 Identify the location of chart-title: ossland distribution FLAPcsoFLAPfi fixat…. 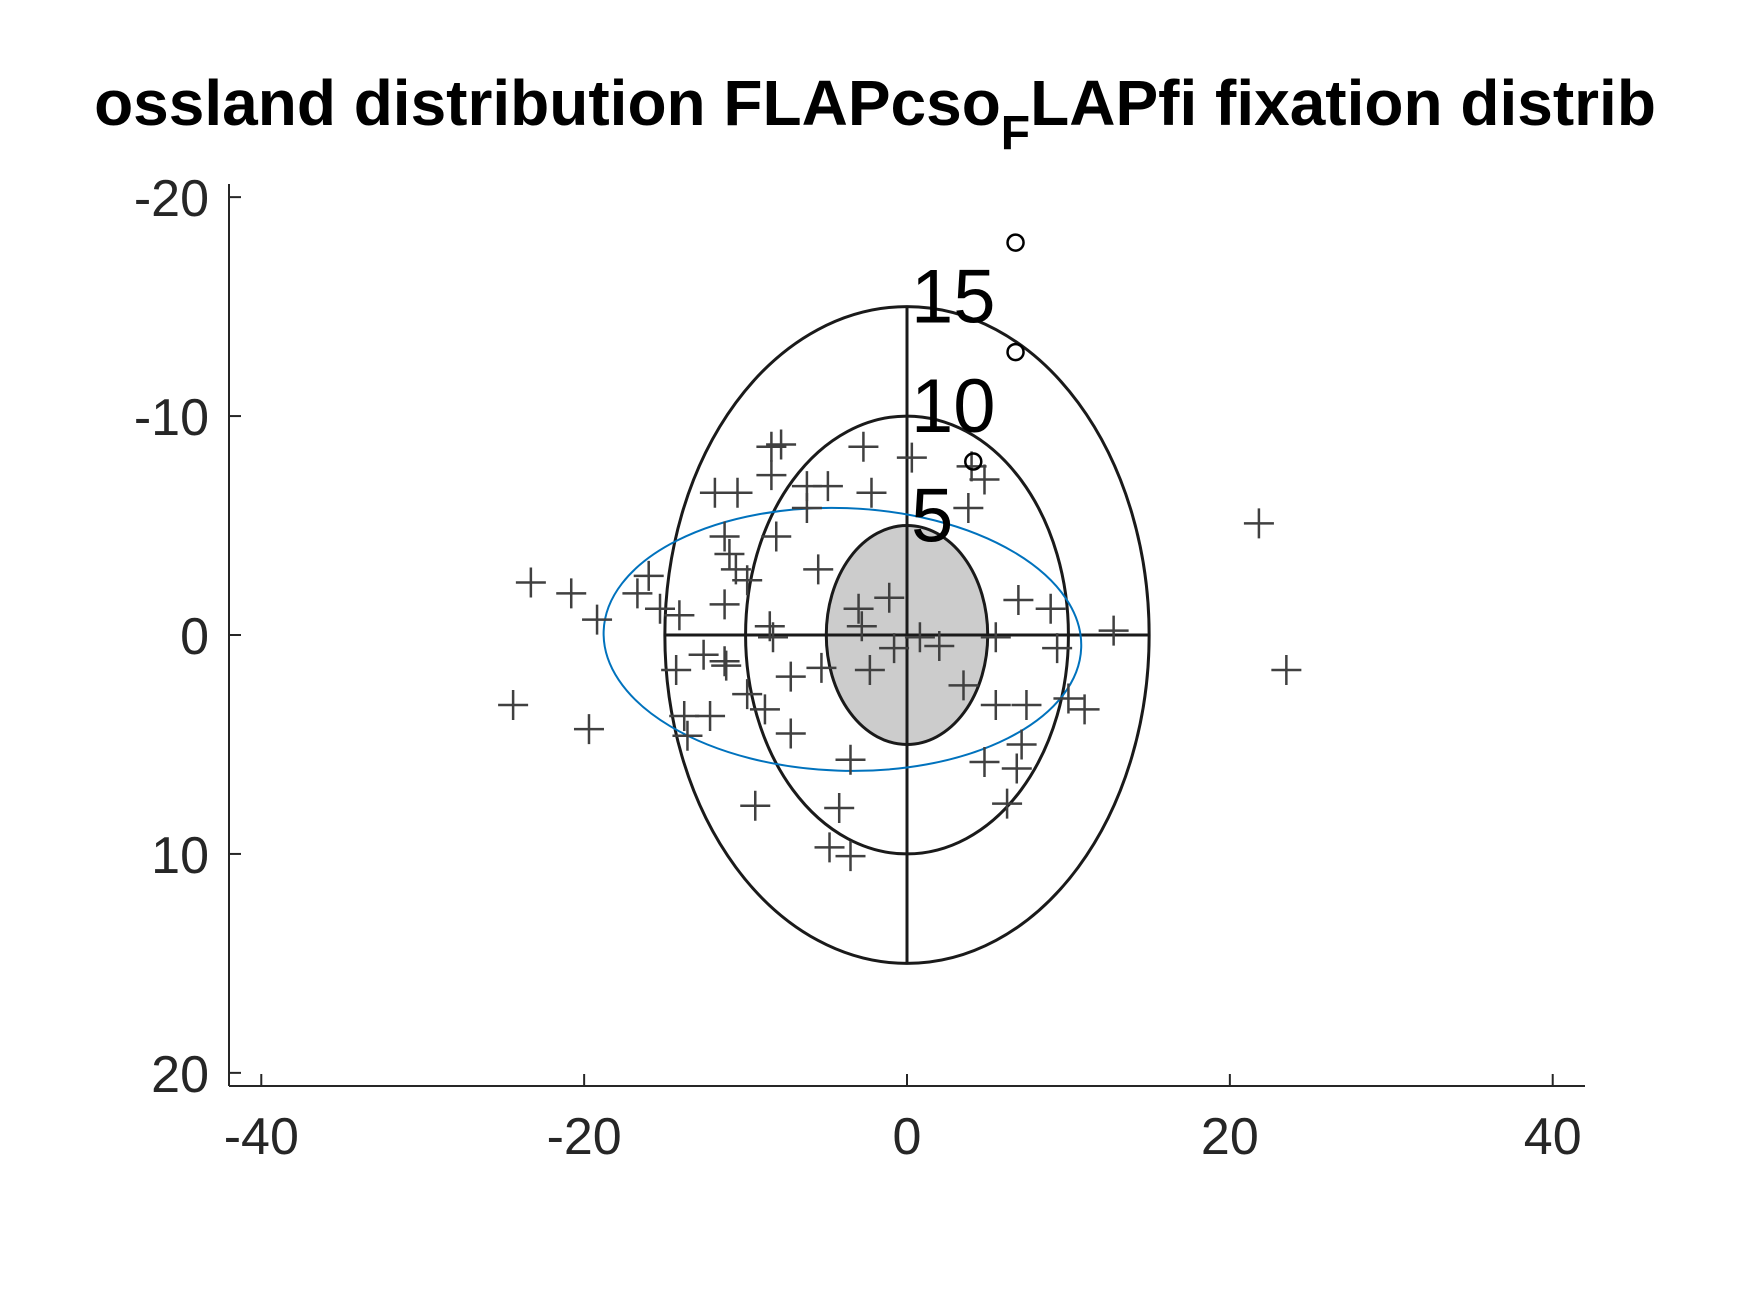
(875, 113).